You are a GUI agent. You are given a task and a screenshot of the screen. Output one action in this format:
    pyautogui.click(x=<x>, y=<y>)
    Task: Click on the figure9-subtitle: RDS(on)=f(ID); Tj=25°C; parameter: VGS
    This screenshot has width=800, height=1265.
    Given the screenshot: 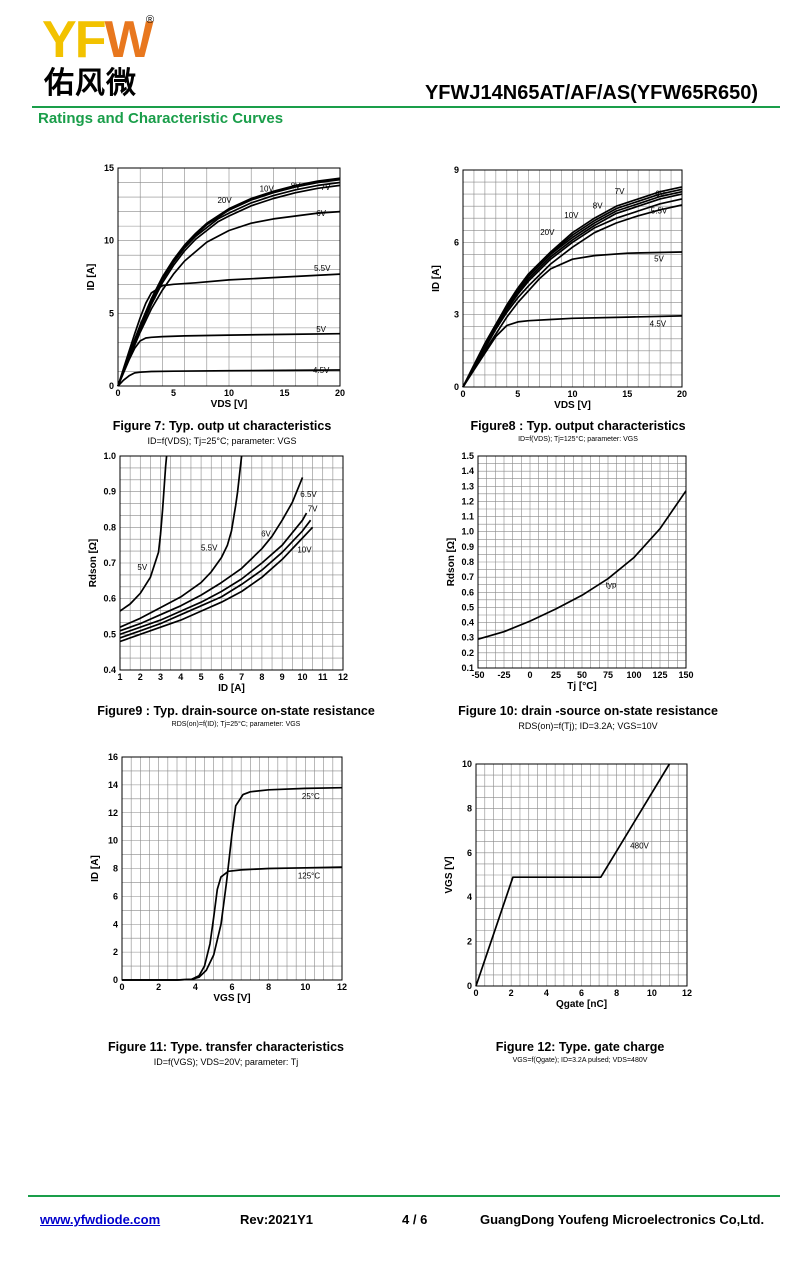 What is the action you would take?
    pyautogui.click(x=236, y=724)
    